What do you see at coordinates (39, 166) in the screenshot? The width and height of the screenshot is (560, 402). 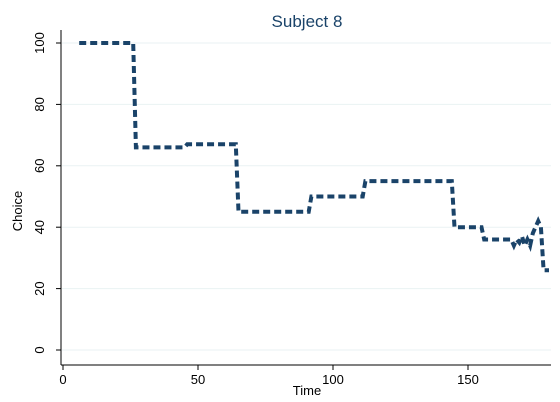 I see `y-tick-label: 60` at bounding box center [39, 166].